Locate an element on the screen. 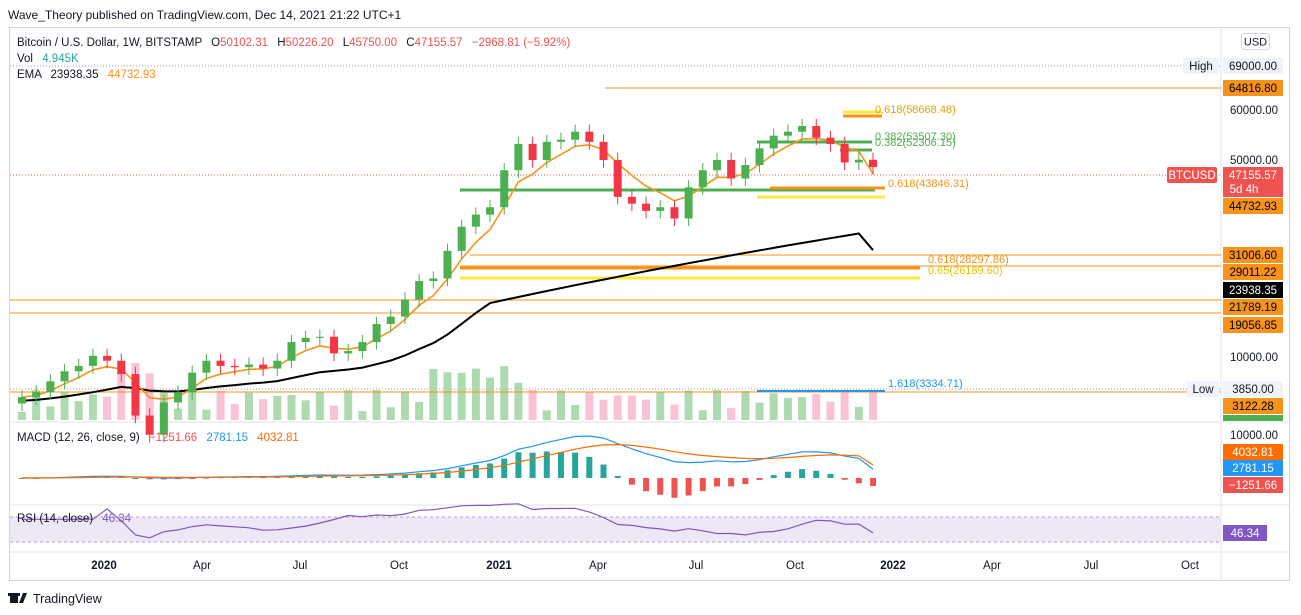 The image size is (1301, 615). svg-text: 4032.81 is located at coordinates (1253, 453).